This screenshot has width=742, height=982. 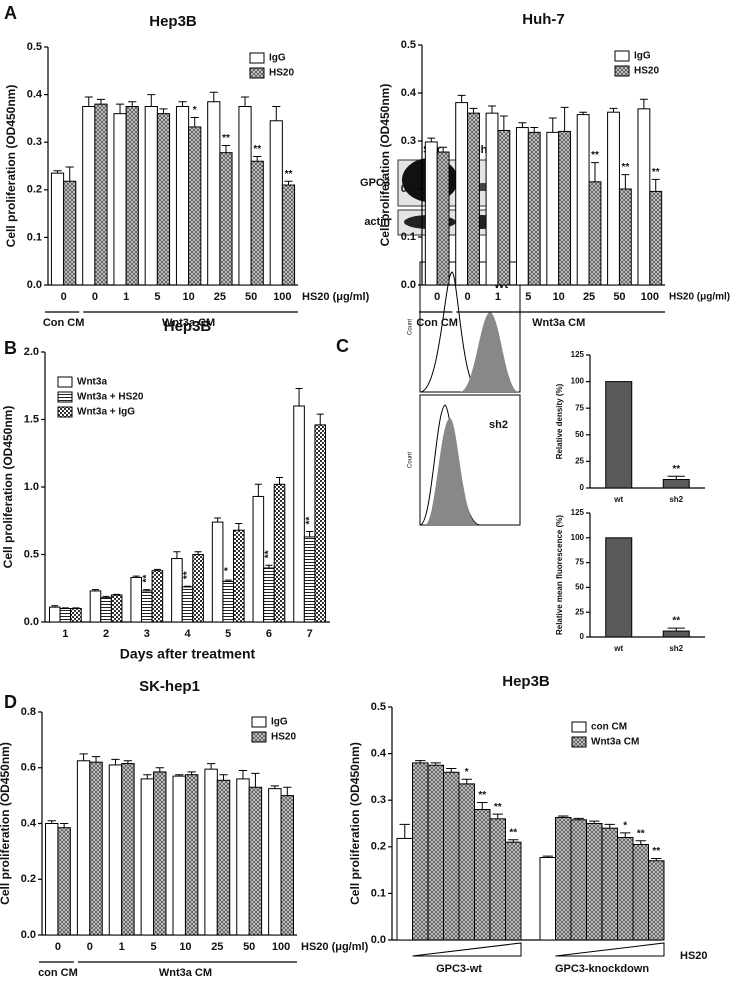 What do you see at coordinates (609, 727) in the screenshot?
I see `legend-label: con CM` at bounding box center [609, 727].